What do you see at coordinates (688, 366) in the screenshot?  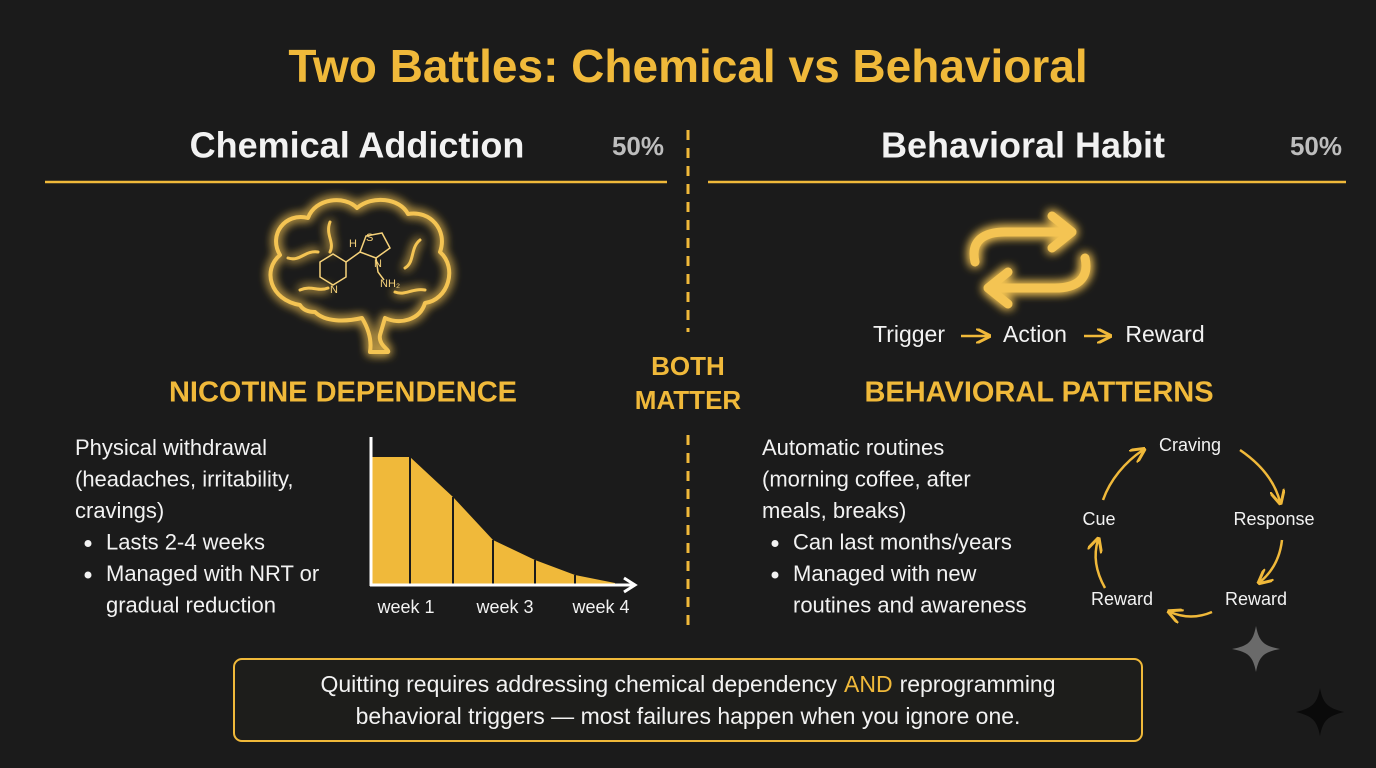 I see `center-label: BOTH` at bounding box center [688, 366].